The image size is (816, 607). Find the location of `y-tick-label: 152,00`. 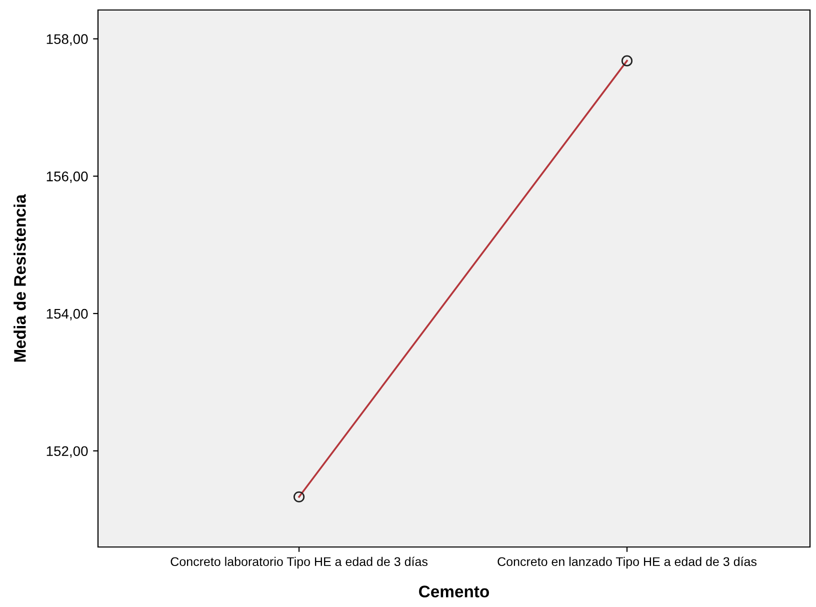

y-tick-label: 152,00 is located at coordinates (67, 452).